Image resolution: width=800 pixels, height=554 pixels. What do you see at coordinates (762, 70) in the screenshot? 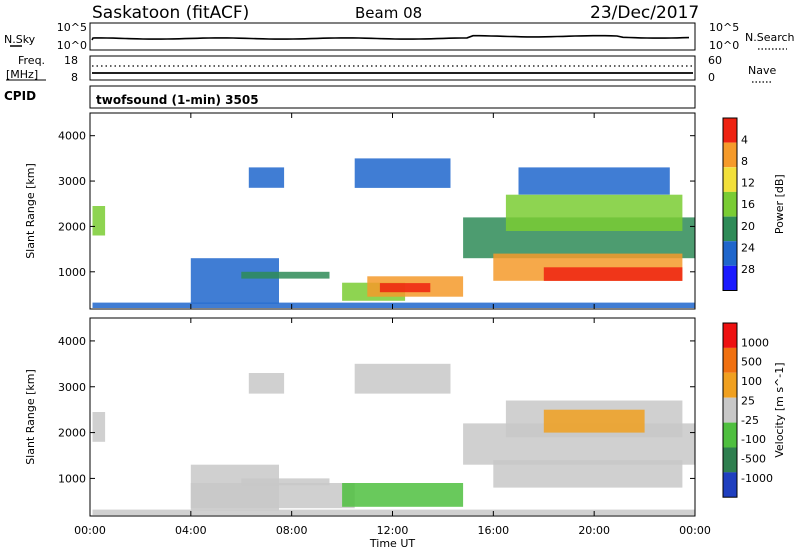
I see `nave-label: Nave` at bounding box center [762, 70].